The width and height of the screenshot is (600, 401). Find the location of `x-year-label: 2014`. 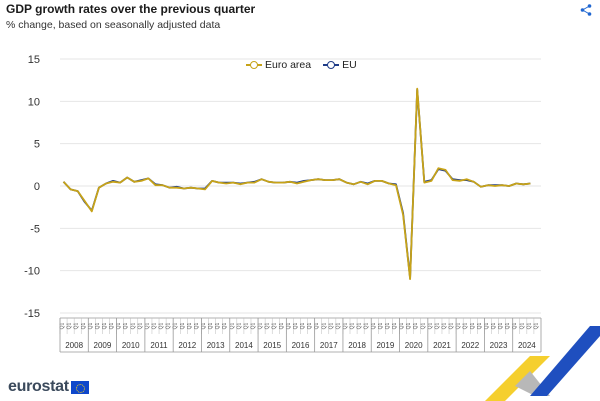

x-year-label: 2014 is located at coordinates (244, 345).